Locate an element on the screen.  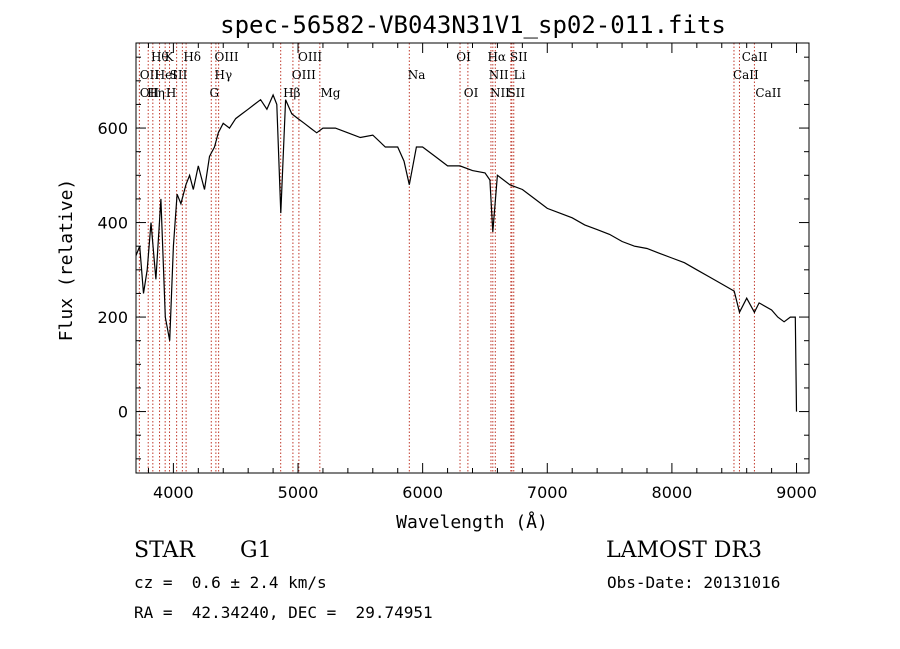
line-label: Hγ is located at coordinates (224, 75).